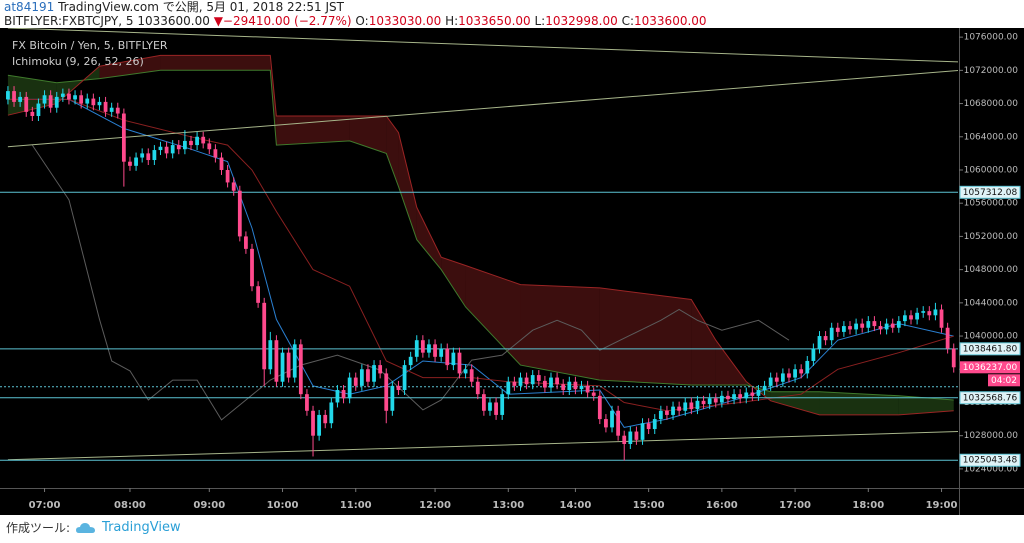  I want to click on level-label-box, so click(990, 349).